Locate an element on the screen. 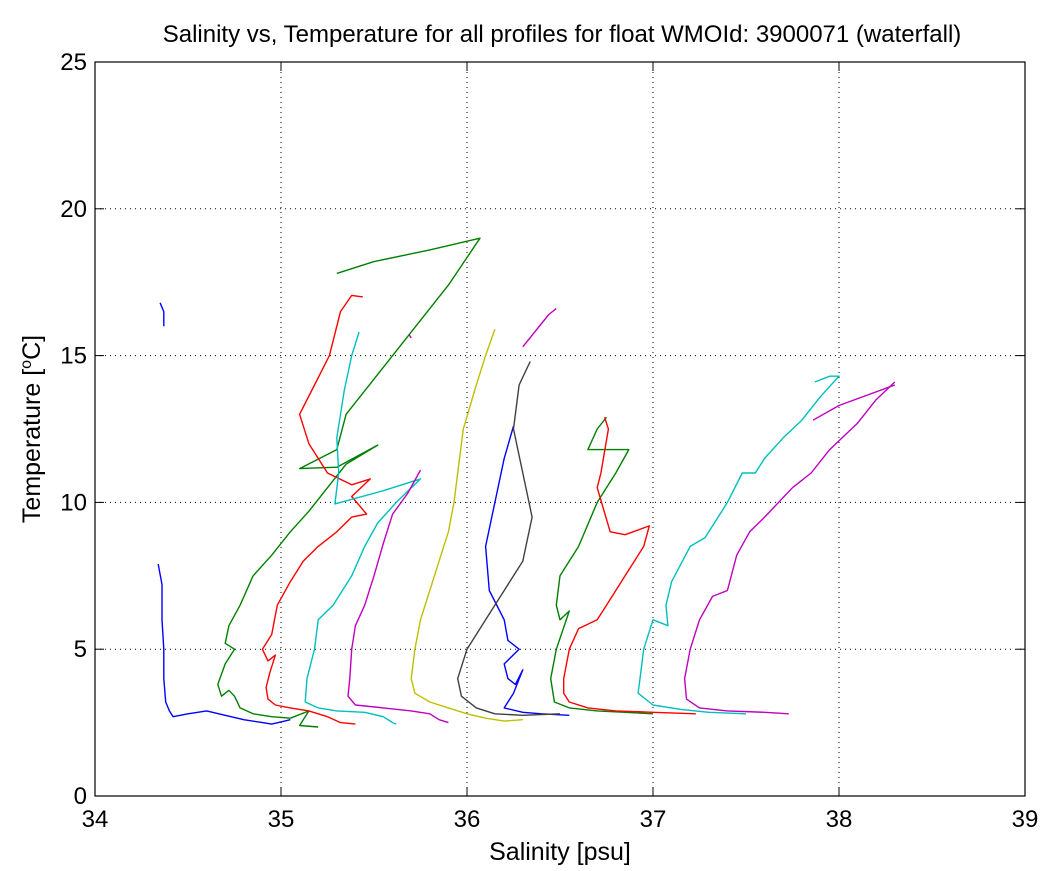  y-axis-label-sup: o is located at coordinates (26, 364).